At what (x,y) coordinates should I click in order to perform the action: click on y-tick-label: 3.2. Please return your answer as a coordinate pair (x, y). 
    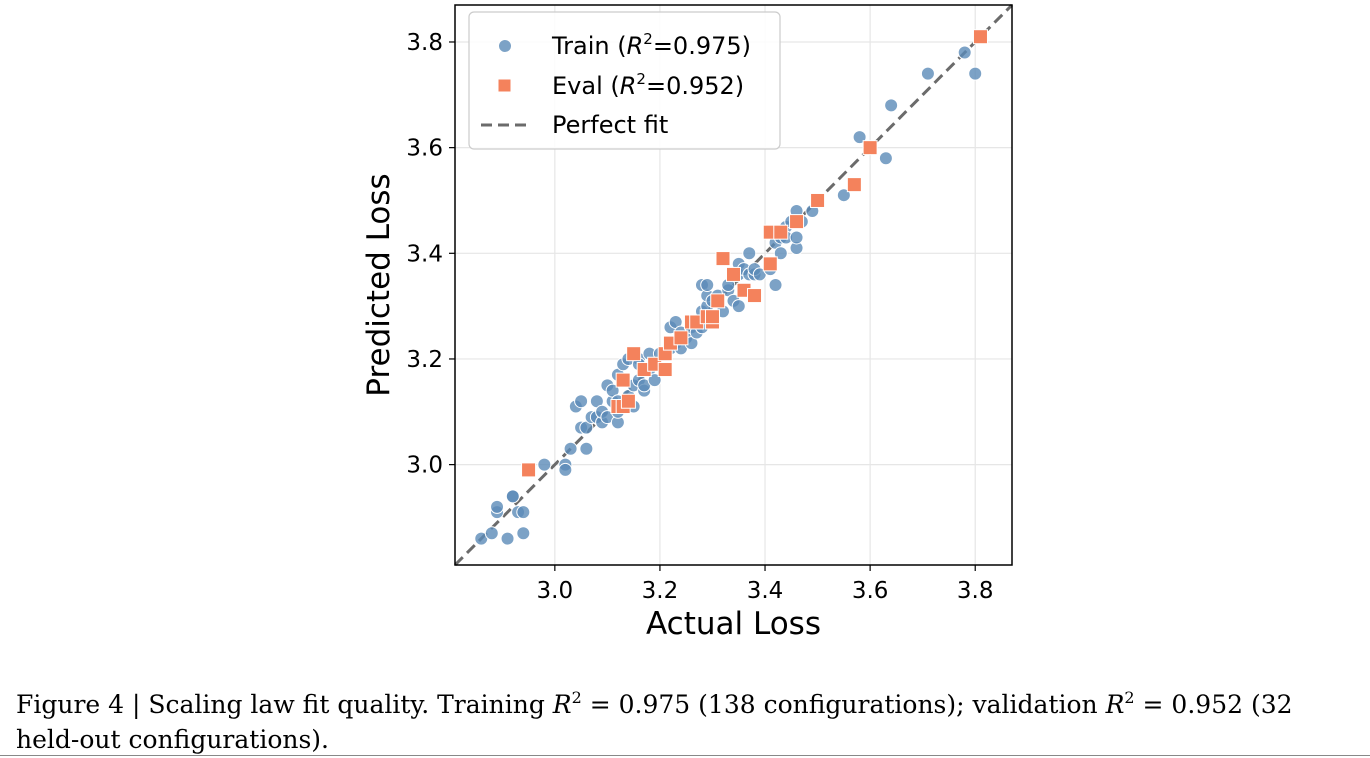
    Looking at the image, I should click on (424, 360).